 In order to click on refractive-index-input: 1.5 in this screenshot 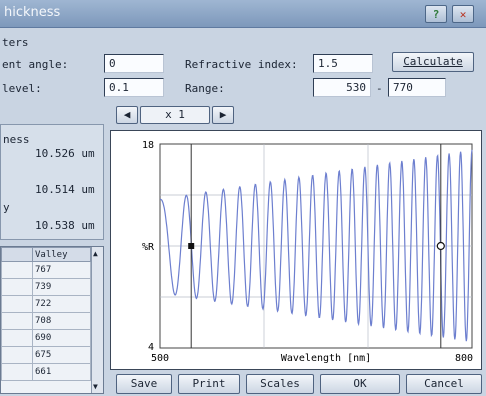, I will do `click(343, 63)`.